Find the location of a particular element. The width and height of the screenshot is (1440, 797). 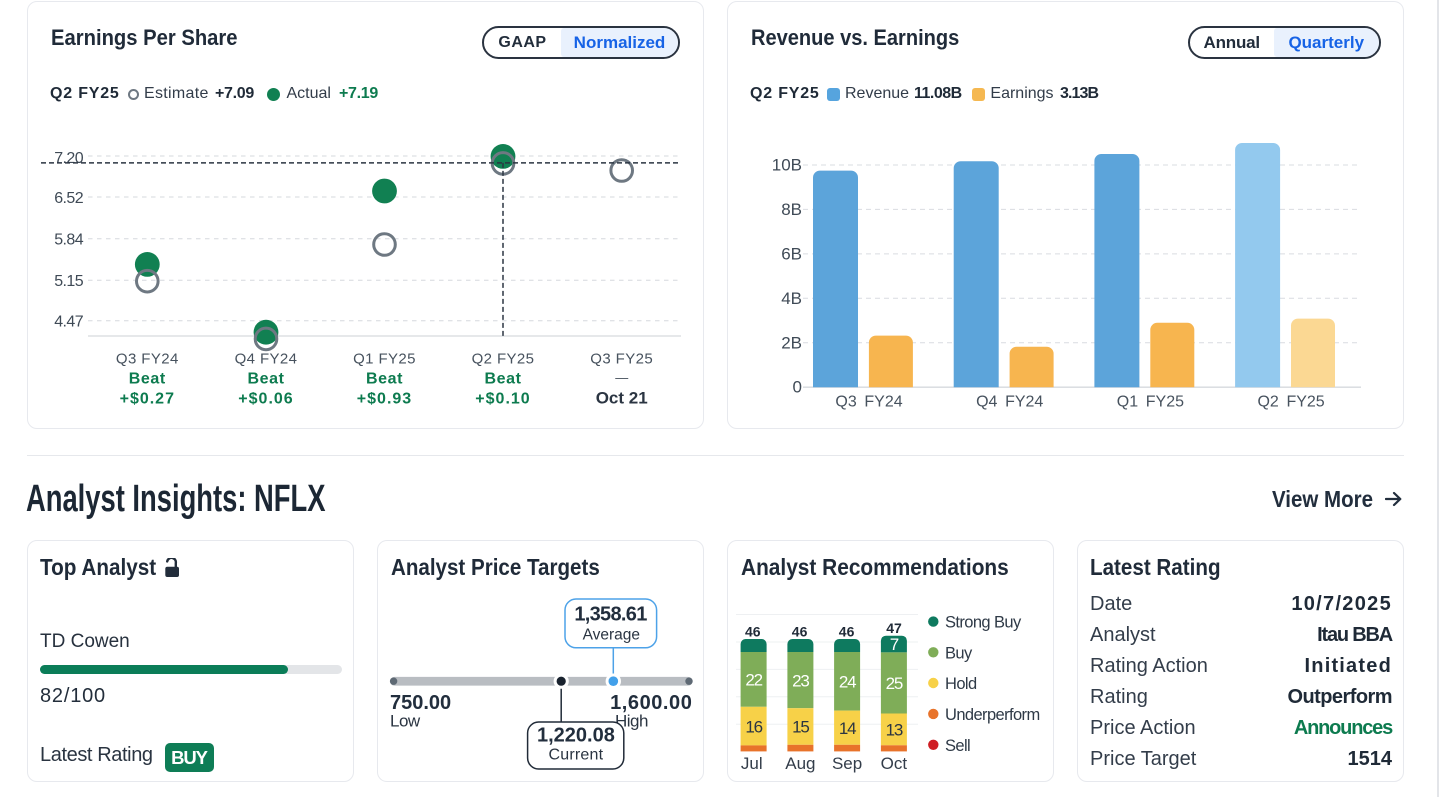

svg-text: Underperform is located at coordinates (992, 715).